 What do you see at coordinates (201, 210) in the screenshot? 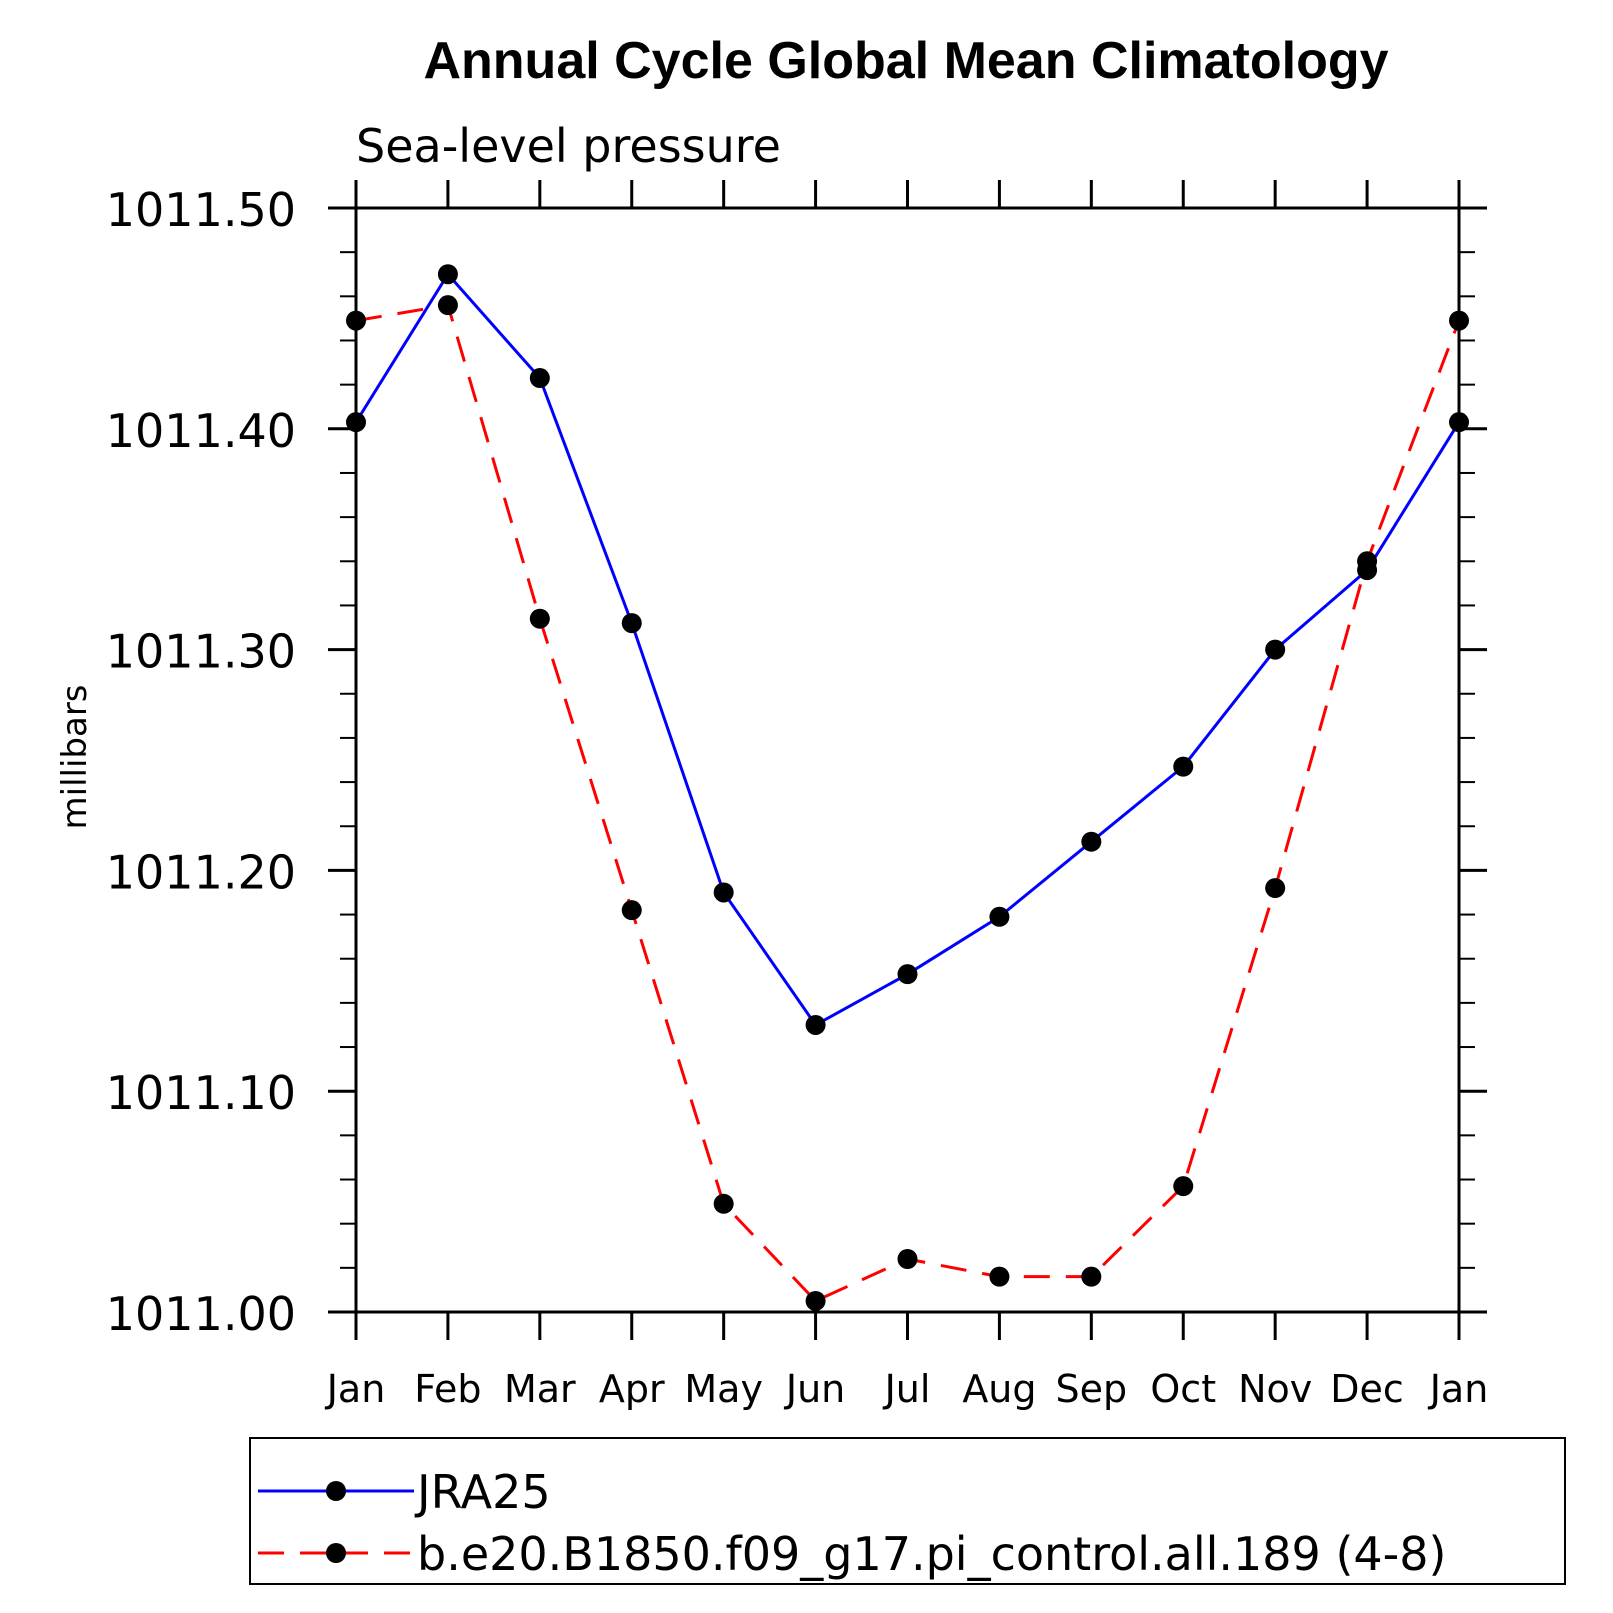
I see `y-tick-label: 1011.50` at bounding box center [201, 210].